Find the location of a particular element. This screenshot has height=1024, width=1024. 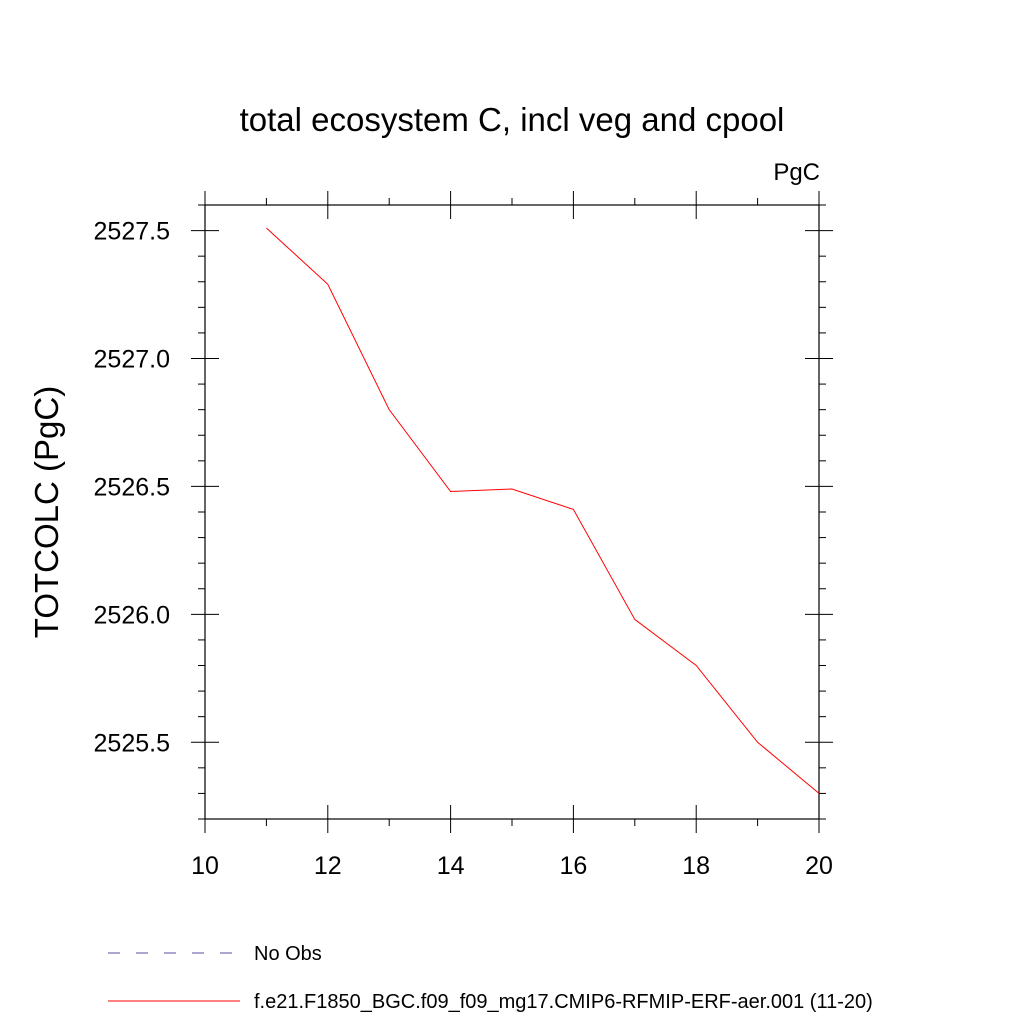

x-tick-label: 18 is located at coordinates (696, 866).